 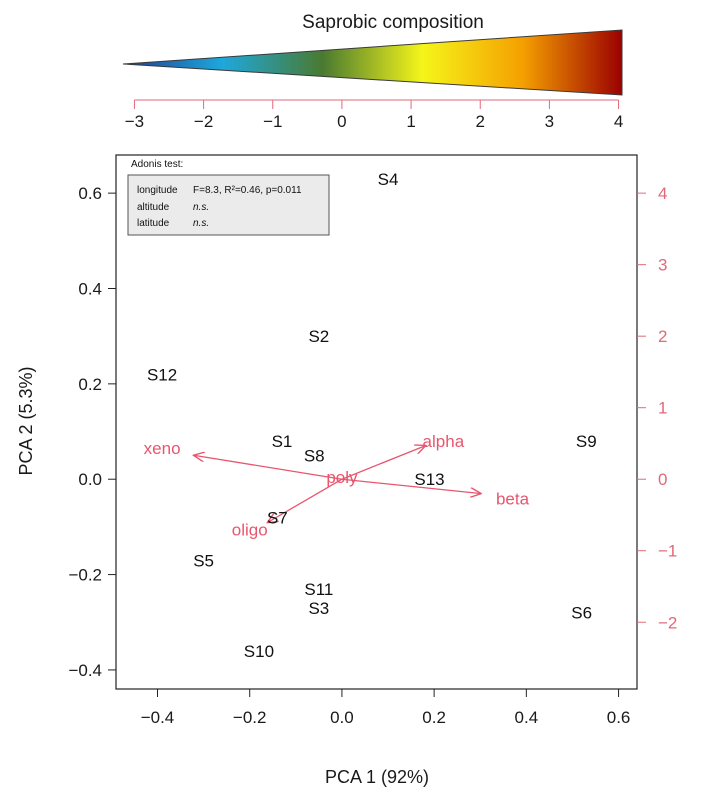 What do you see at coordinates (372, 62) in the screenshot?
I see `saprobic-gradient-wedge` at bounding box center [372, 62].